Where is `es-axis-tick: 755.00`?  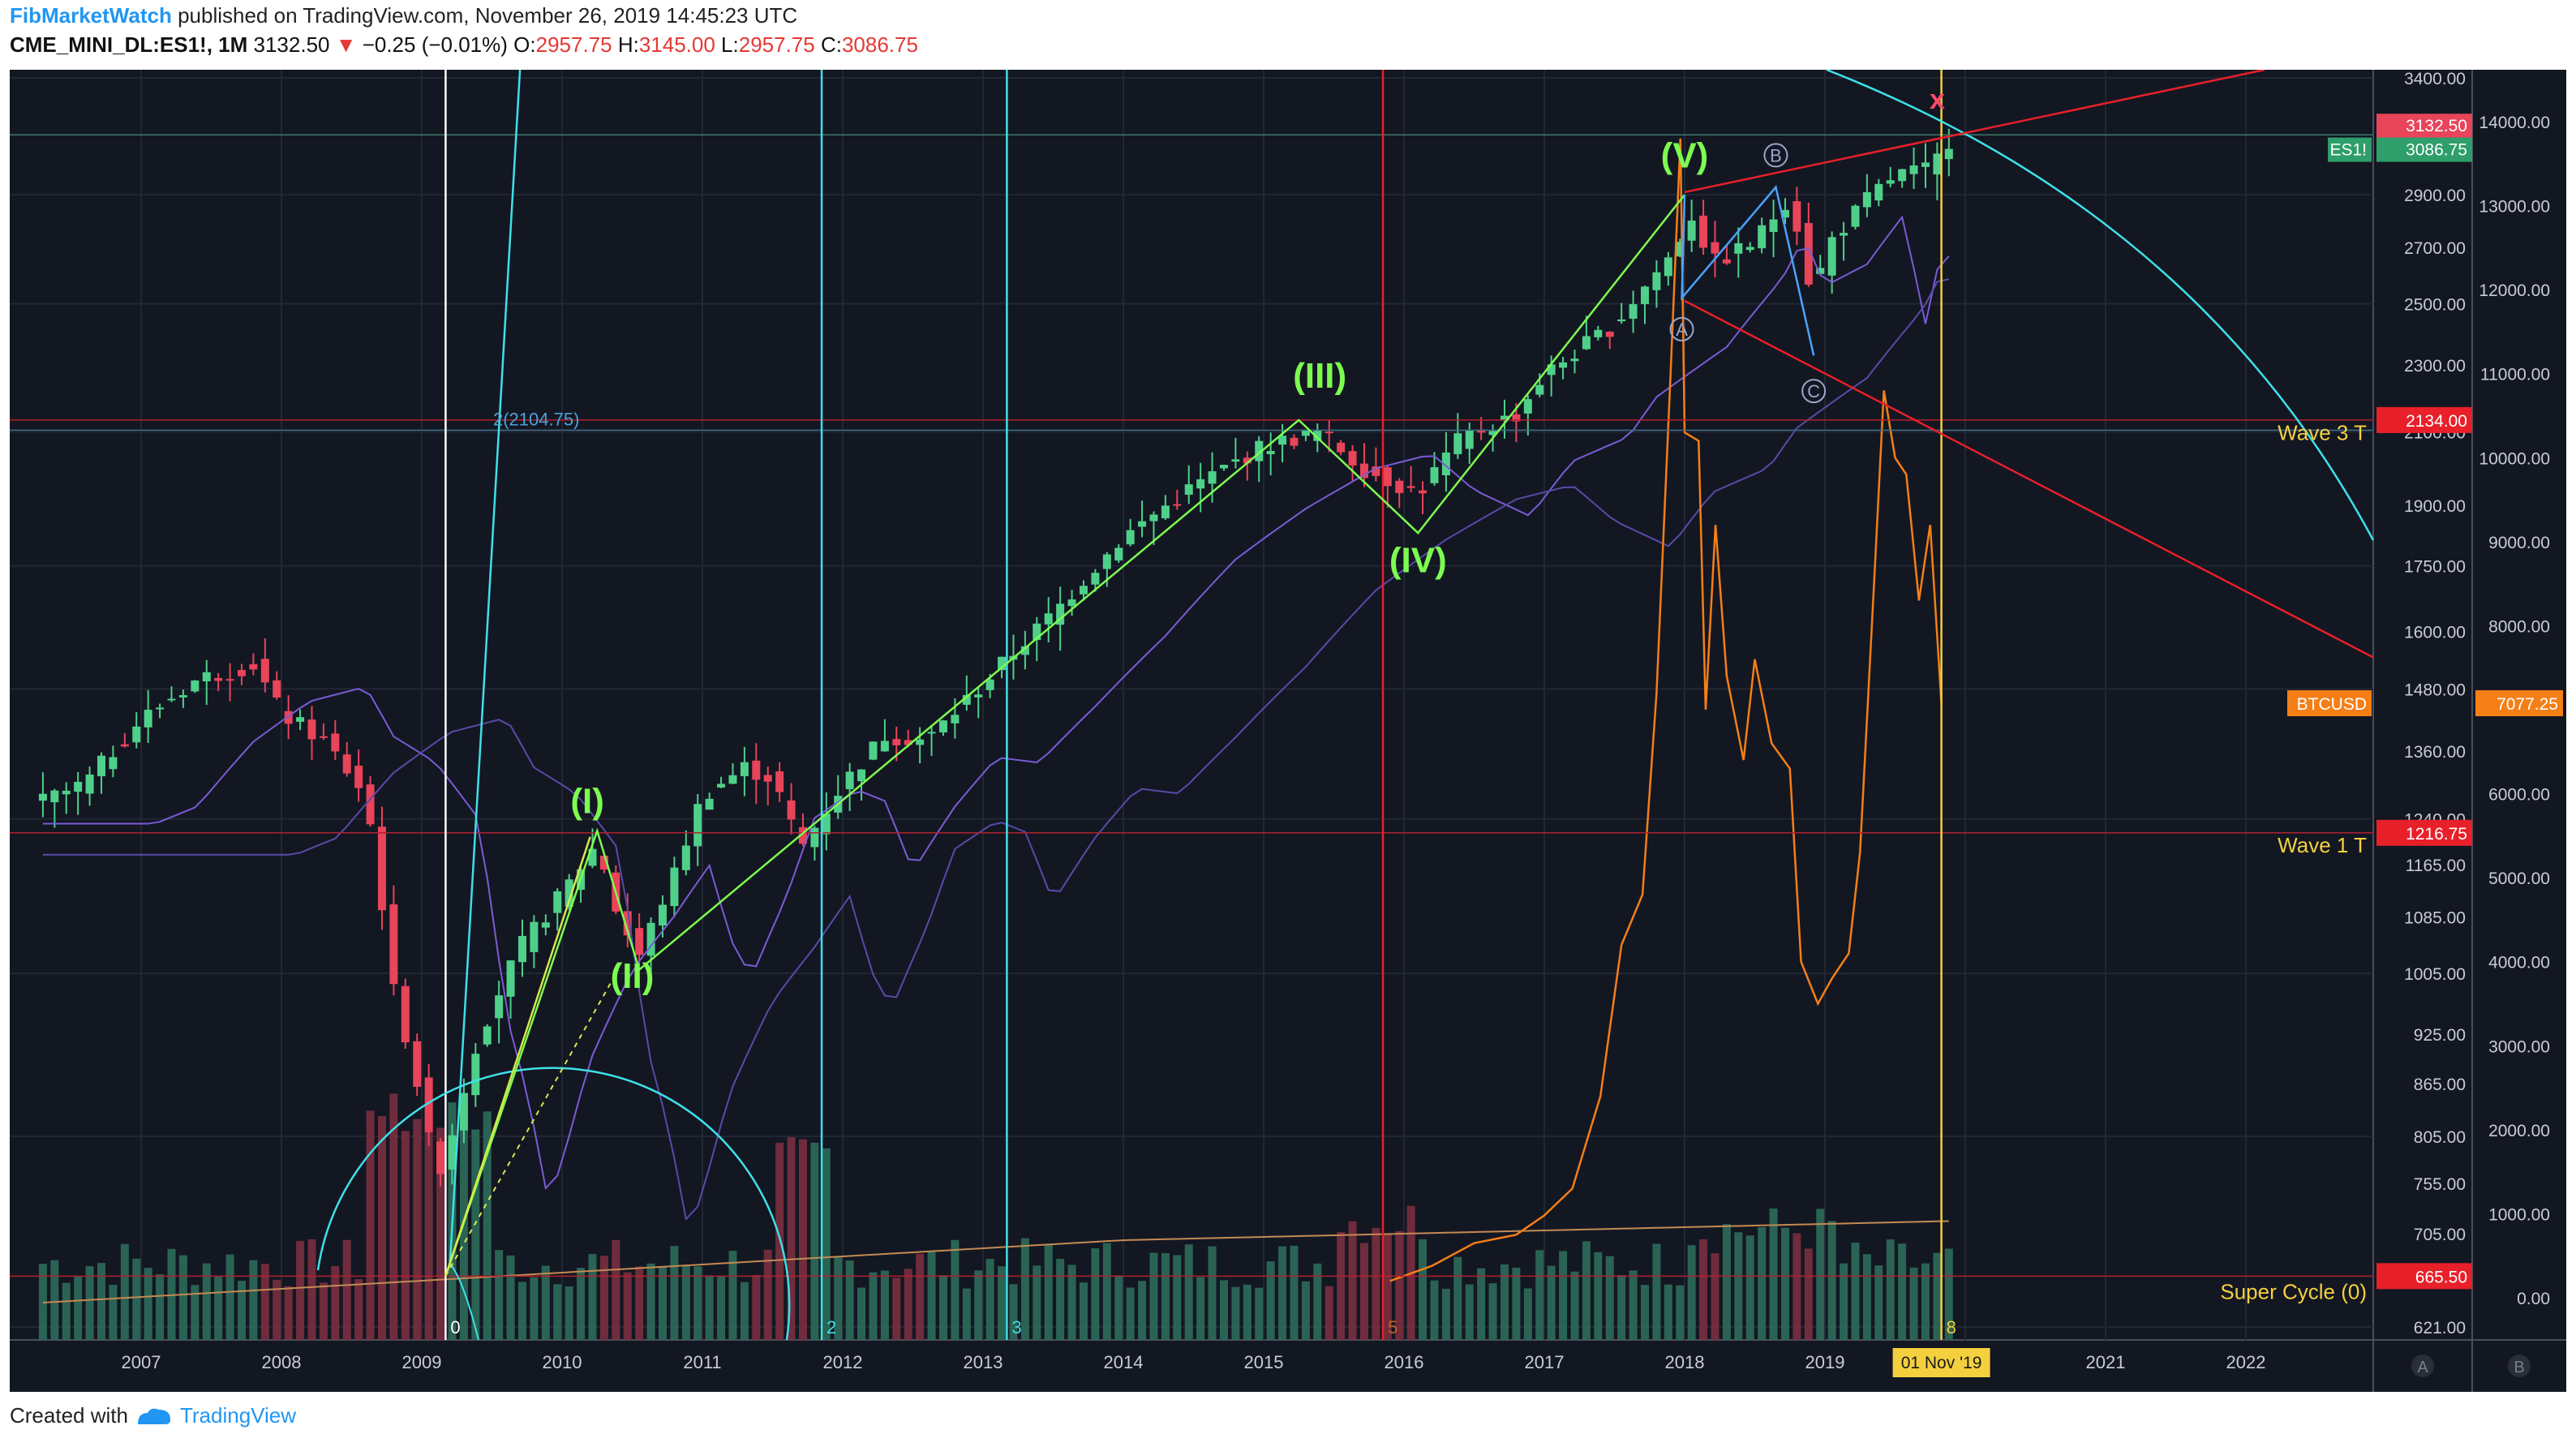
es-axis-tick: 755.00 is located at coordinates (2440, 1184).